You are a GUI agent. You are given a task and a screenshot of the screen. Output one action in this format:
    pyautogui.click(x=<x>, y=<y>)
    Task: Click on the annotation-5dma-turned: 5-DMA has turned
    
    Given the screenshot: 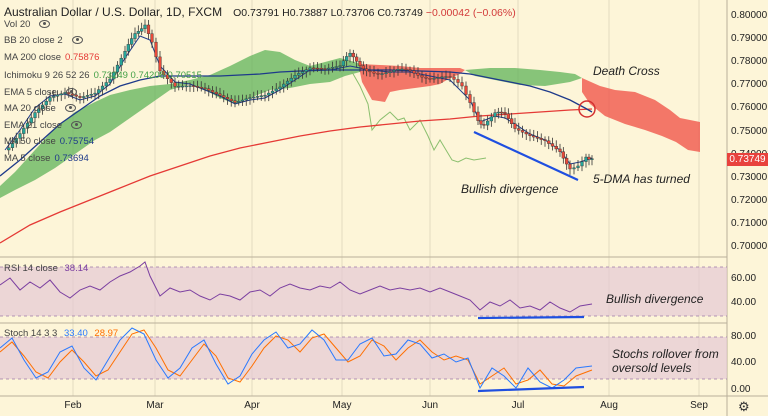 What is the action you would take?
    pyautogui.click(x=641, y=179)
    